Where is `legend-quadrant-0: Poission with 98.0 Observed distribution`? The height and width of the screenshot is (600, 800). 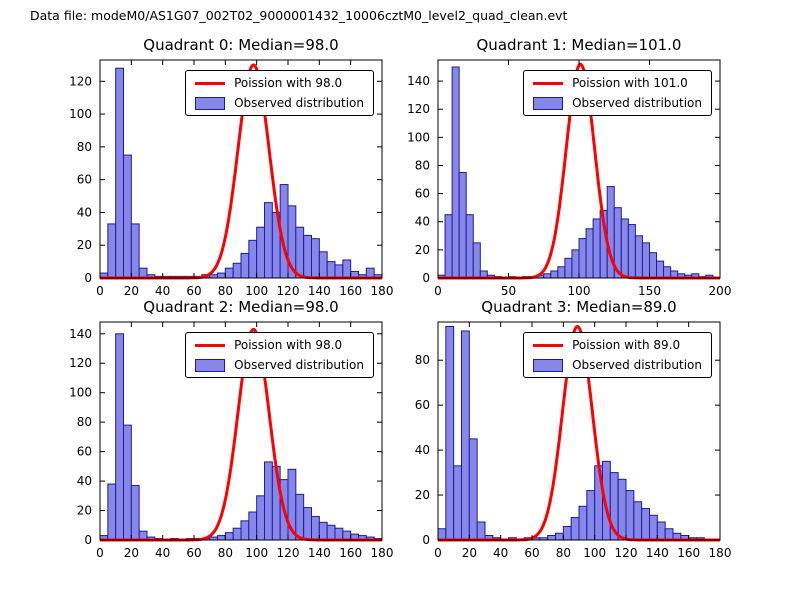 legend-quadrant-0: Poission with 98.0 Observed distribution is located at coordinates (279, 93).